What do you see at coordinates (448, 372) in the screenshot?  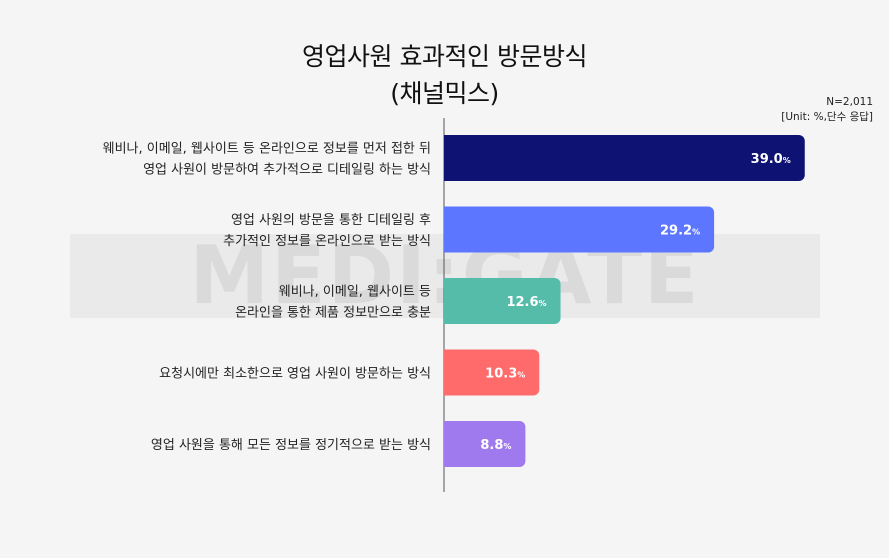 I see `bar-4-edge` at bounding box center [448, 372].